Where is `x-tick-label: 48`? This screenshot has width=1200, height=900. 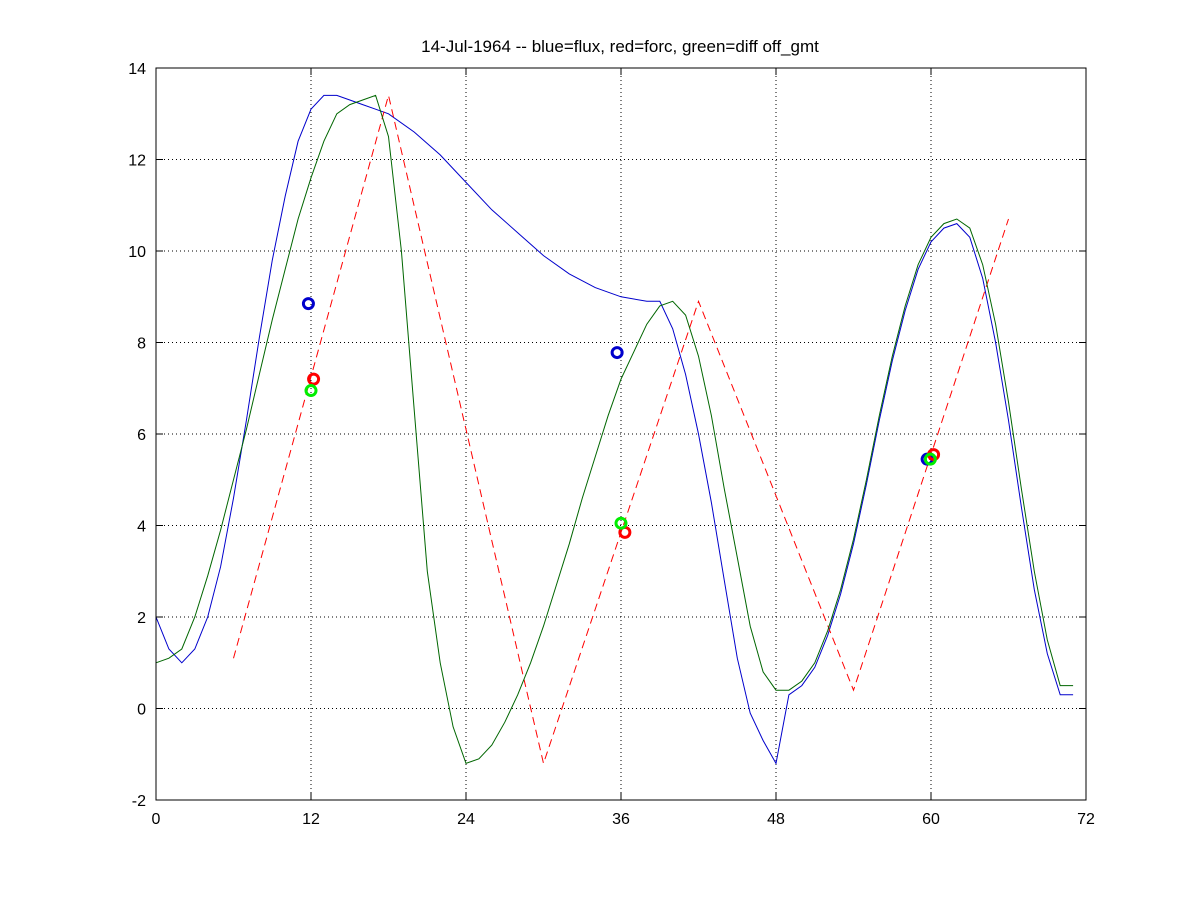 x-tick-label: 48 is located at coordinates (776, 819).